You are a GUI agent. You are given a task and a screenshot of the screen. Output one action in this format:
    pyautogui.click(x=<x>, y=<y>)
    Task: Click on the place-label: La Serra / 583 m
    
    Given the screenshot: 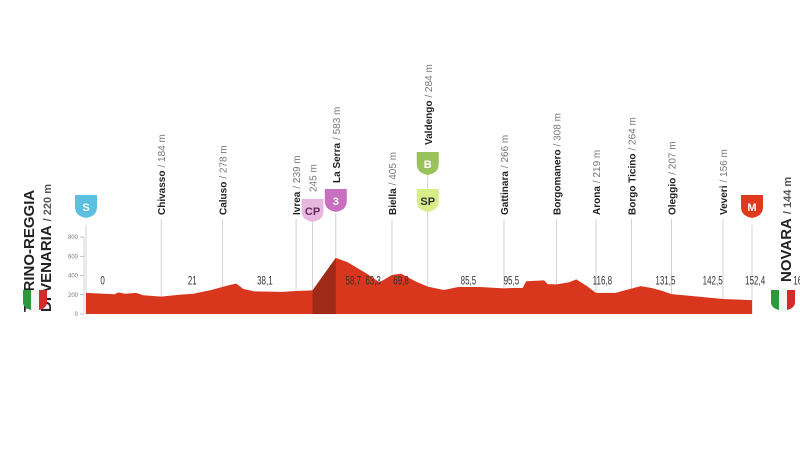 What is the action you would take?
    pyautogui.click(x=337, y=145)
    